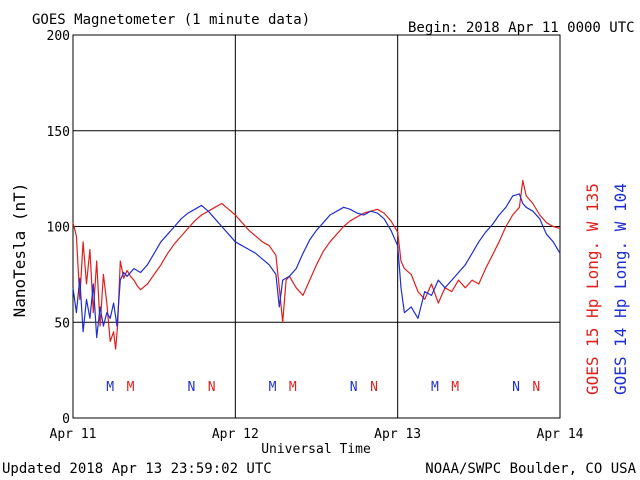 The width and height of the screenshot is (640, 480). I want to click on y-axis-label: NanoTesla (nT), so click(19, 250).